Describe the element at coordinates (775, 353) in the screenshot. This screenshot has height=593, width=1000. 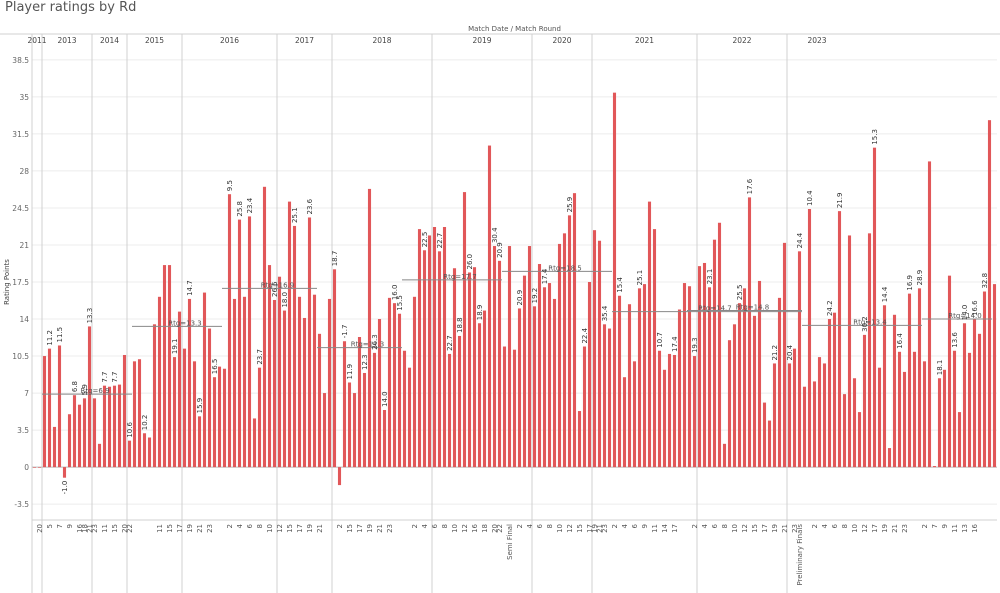
I see `bar-value-label: 21.2` at that location.